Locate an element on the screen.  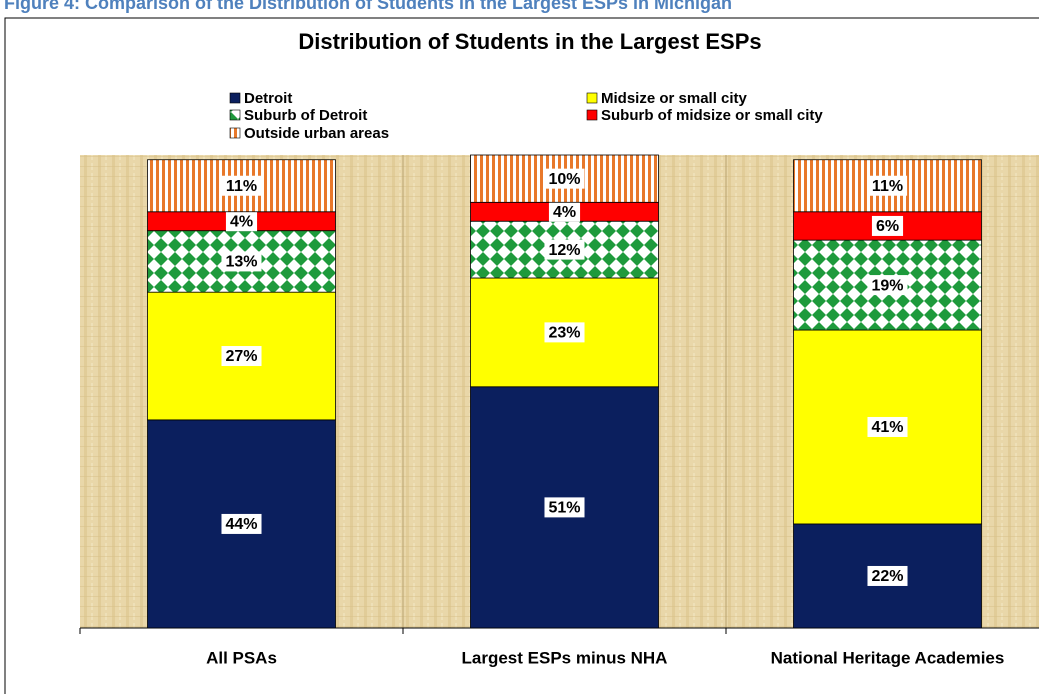
data-label: 27% is located at coordinates (241, 356).